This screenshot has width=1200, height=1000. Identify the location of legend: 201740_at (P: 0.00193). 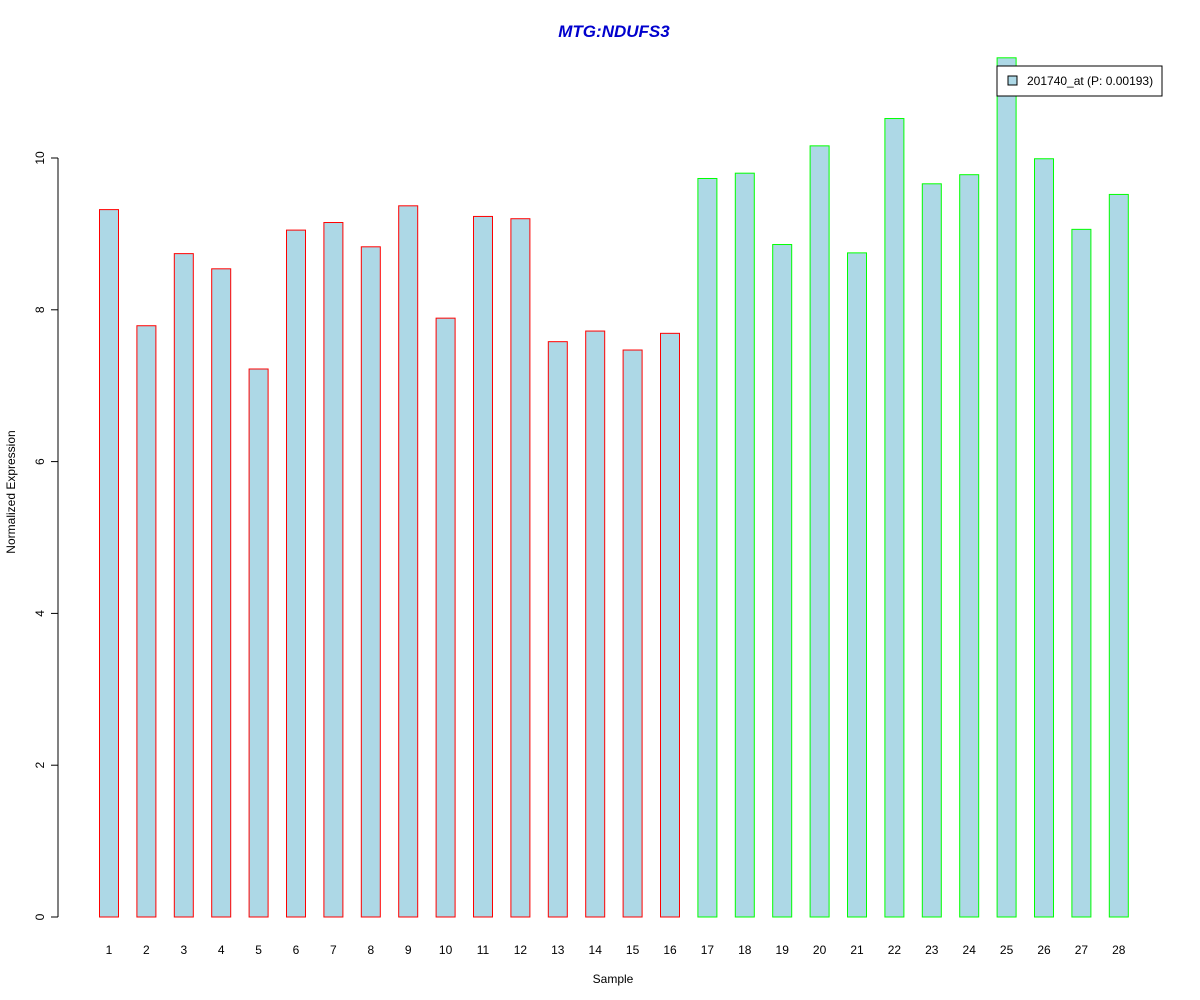
(1079, 81).